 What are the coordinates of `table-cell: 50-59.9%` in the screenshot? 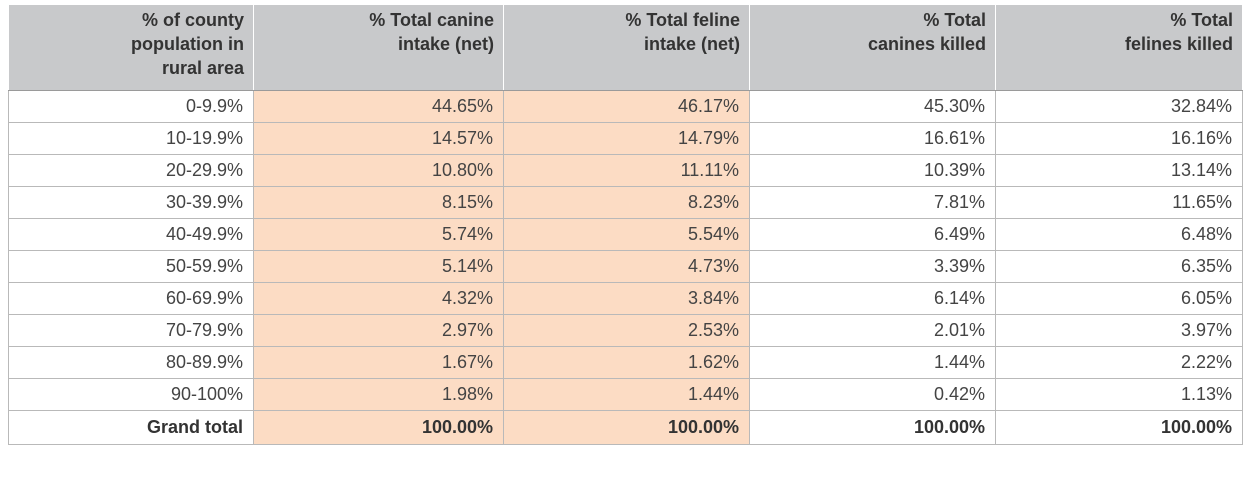 It's located at (131, 266).